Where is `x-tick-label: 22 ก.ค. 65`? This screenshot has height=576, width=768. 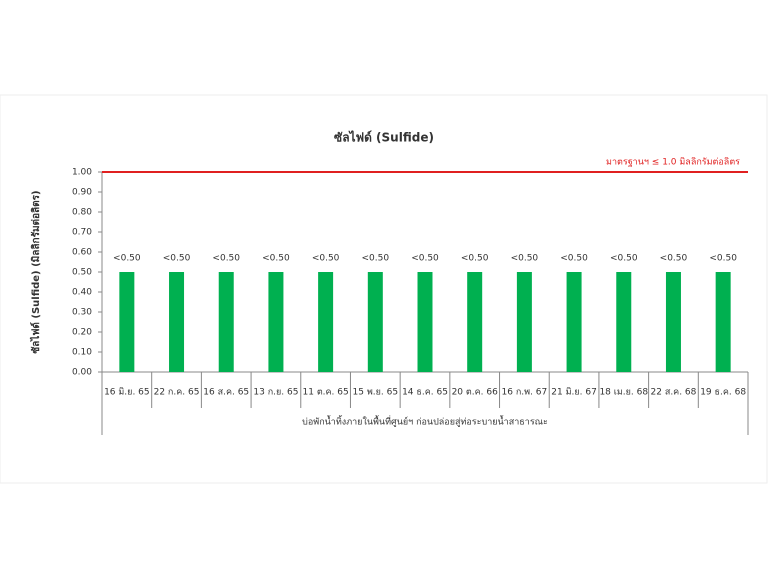
x-tick-label: 22 ก.ค. 65 is located at coordinates (177, 393).